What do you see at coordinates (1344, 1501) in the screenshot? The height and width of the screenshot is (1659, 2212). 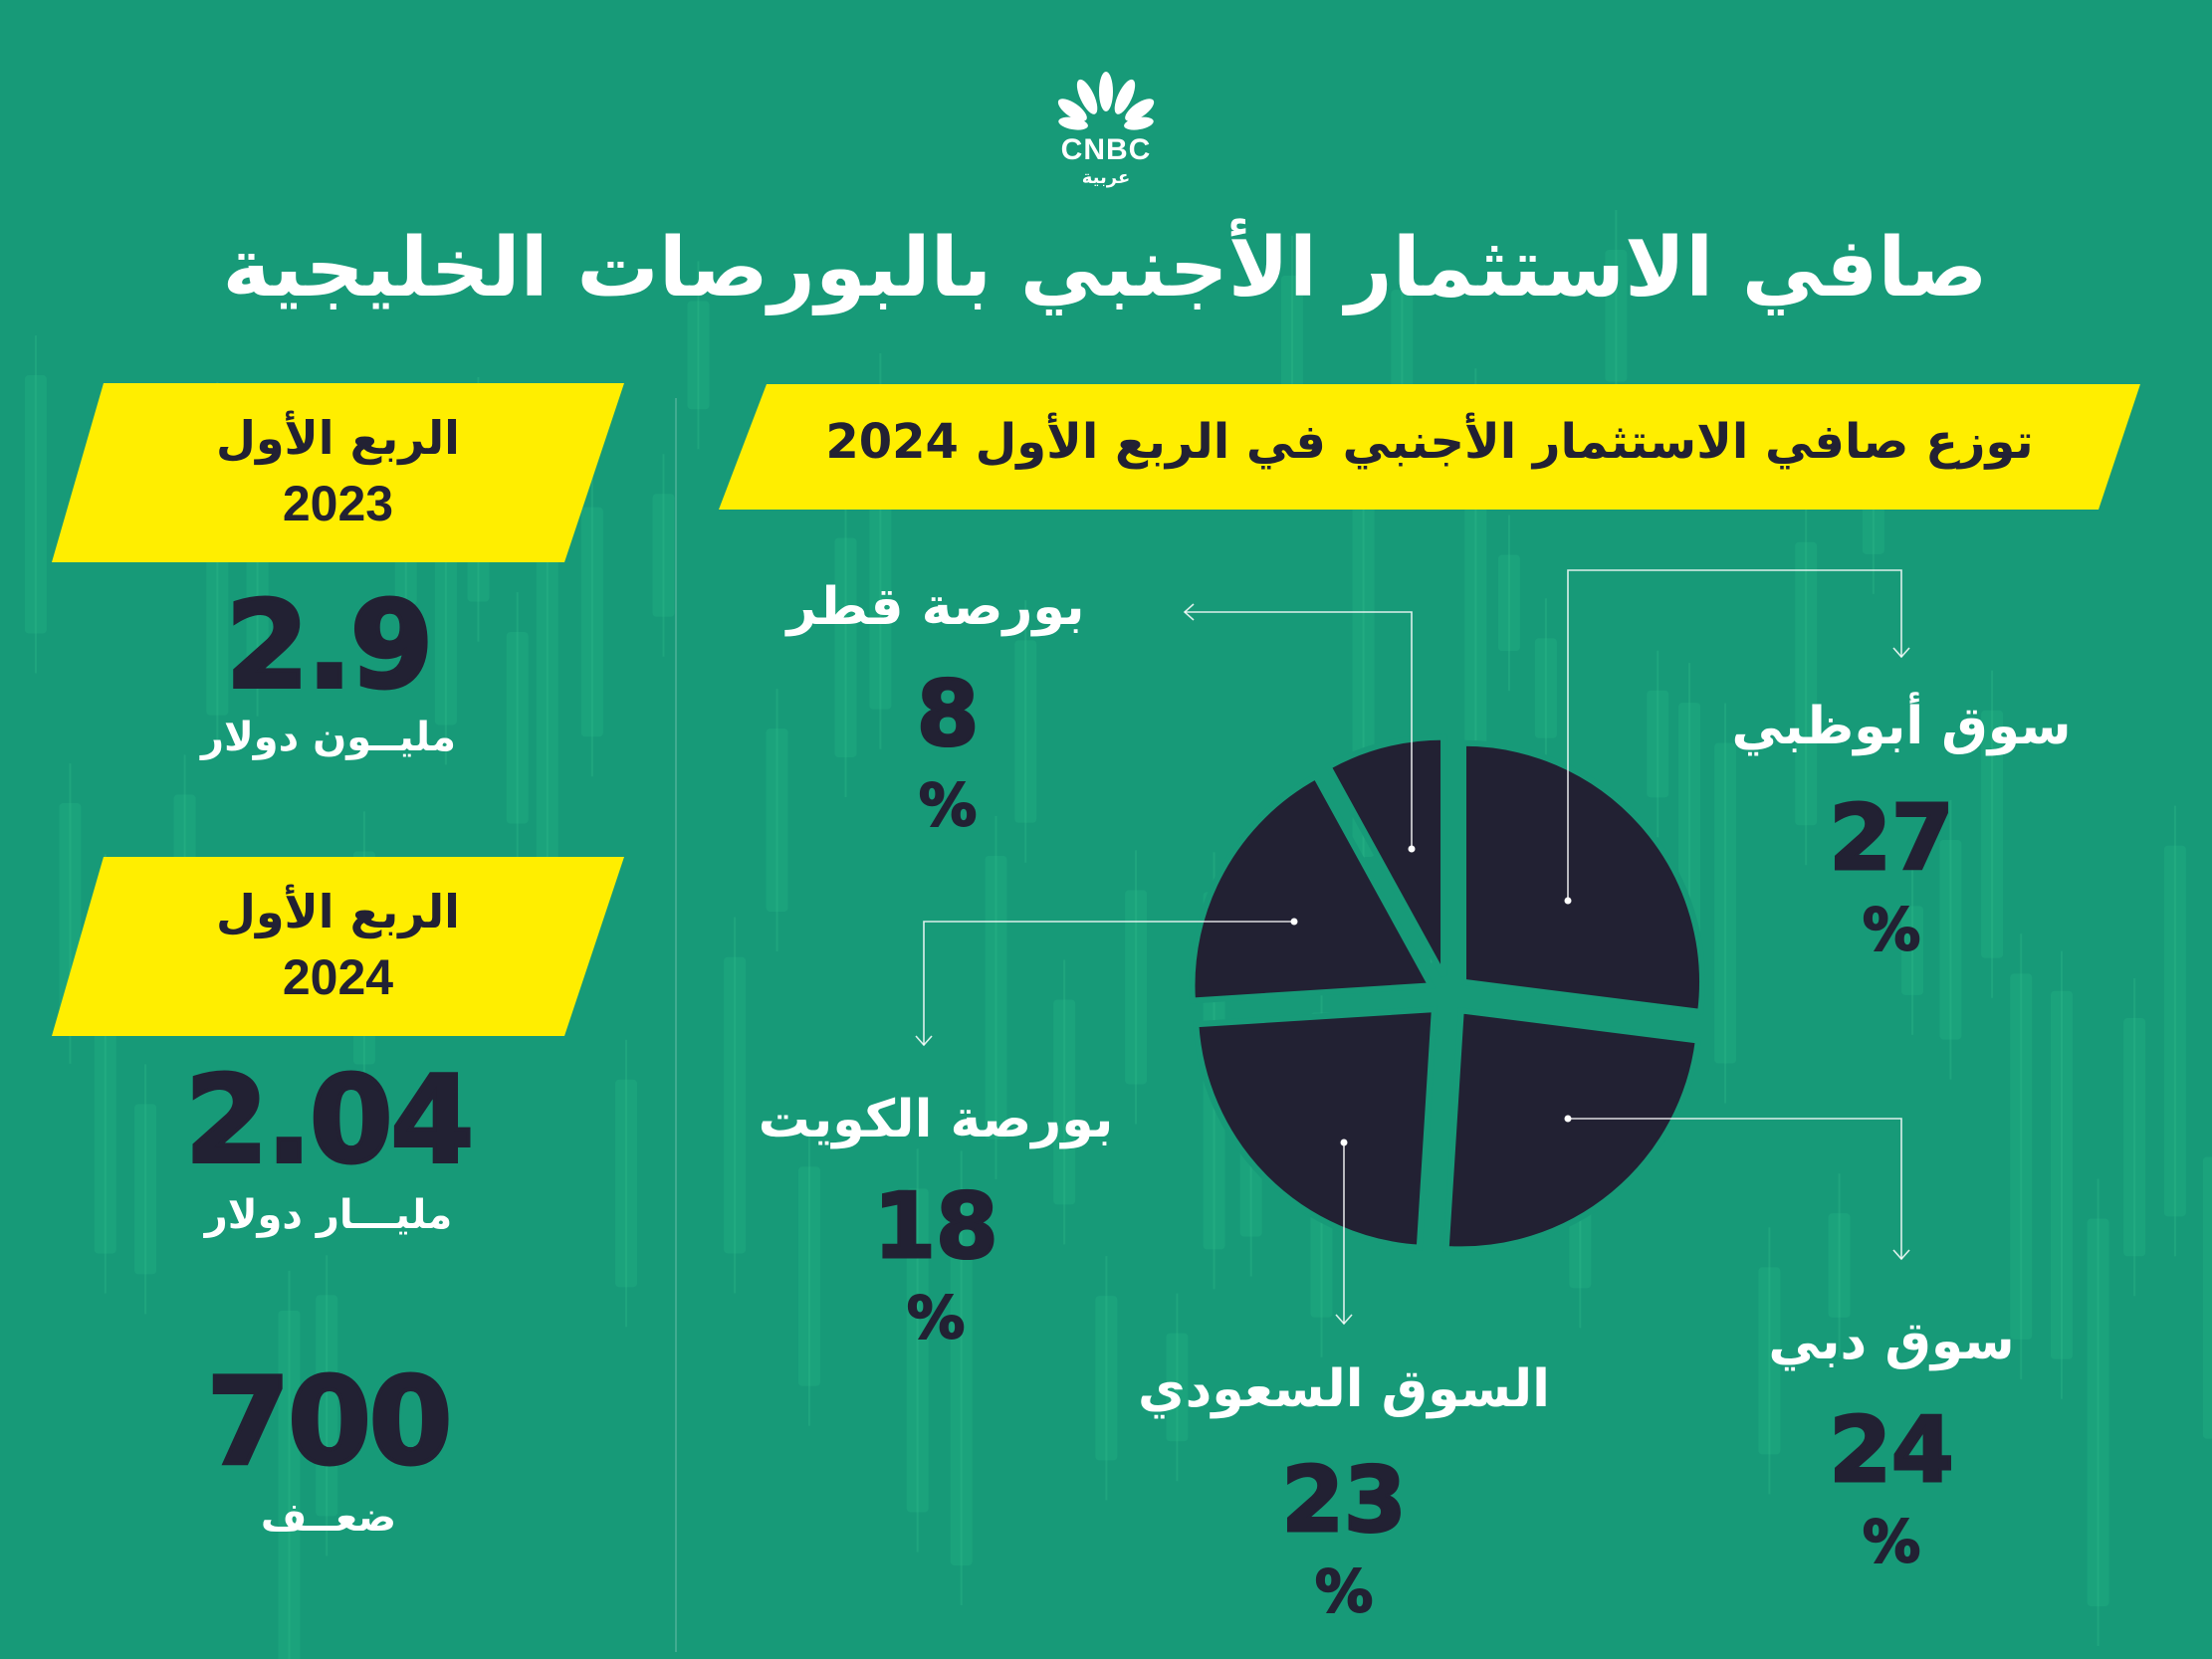 I see `value-saudi: 23` at bounding box center [1344, 1501].